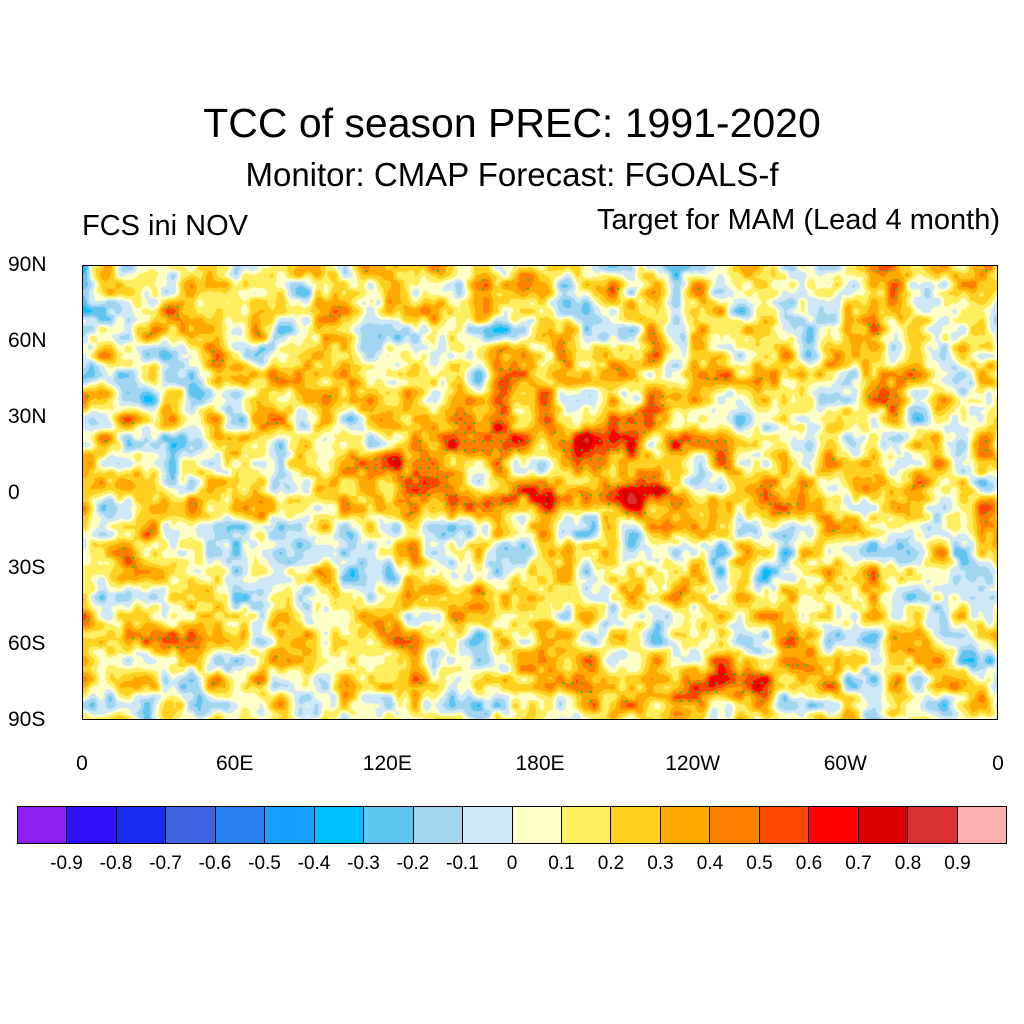 The height and width of the screenshot is (1024, 1024). What do you see at coordinates (215, 863) in the screenshot?
I see `colorbar-label: -0.6` at bounding box center [215, 863].